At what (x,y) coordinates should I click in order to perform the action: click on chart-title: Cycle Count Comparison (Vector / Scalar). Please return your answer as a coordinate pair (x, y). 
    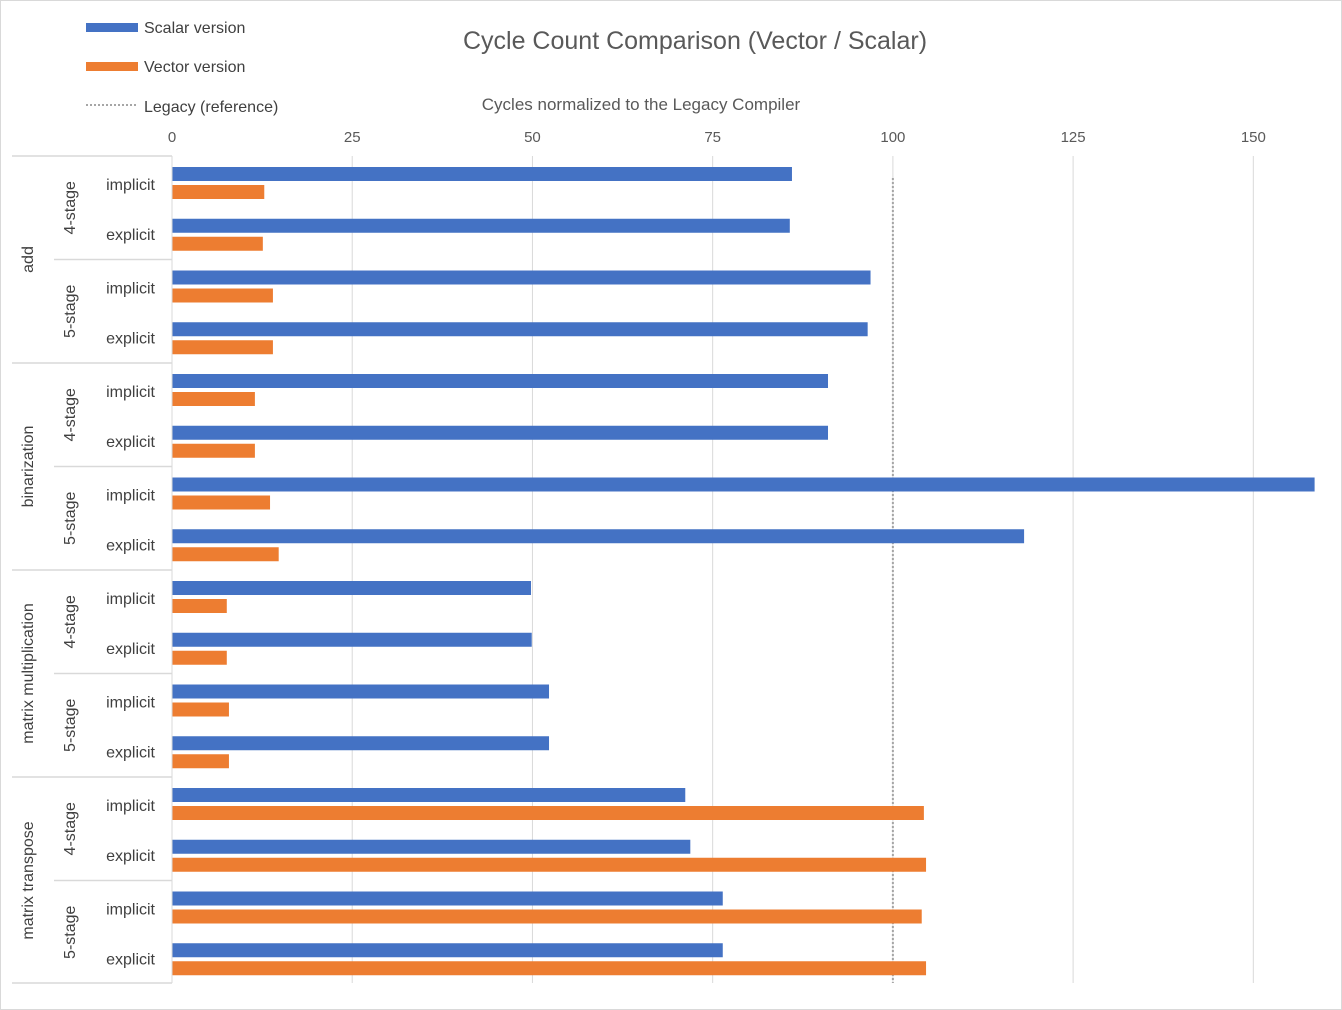
    Looking at the image, I should click on (695, 41).